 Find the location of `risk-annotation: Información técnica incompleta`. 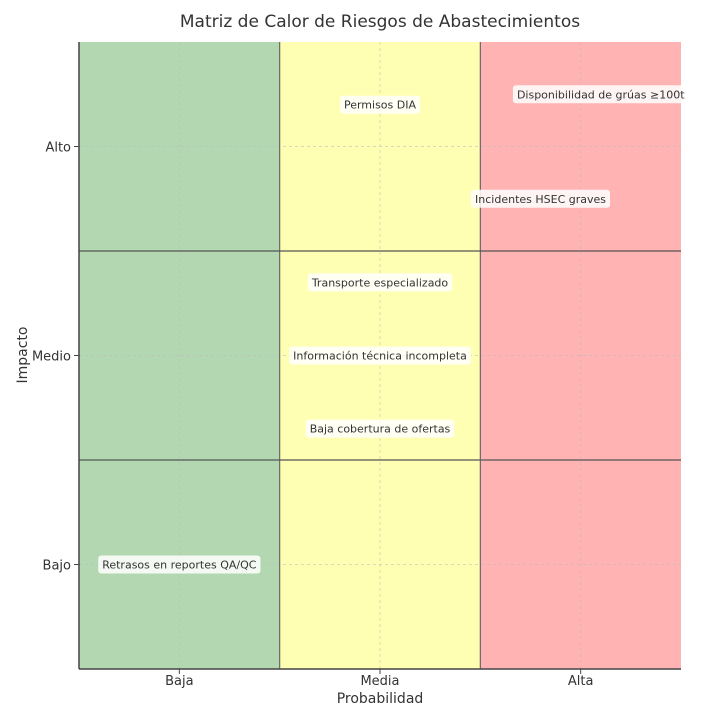

risk-annotation: Información técnica incompleta is located at coordinates (380, 355).